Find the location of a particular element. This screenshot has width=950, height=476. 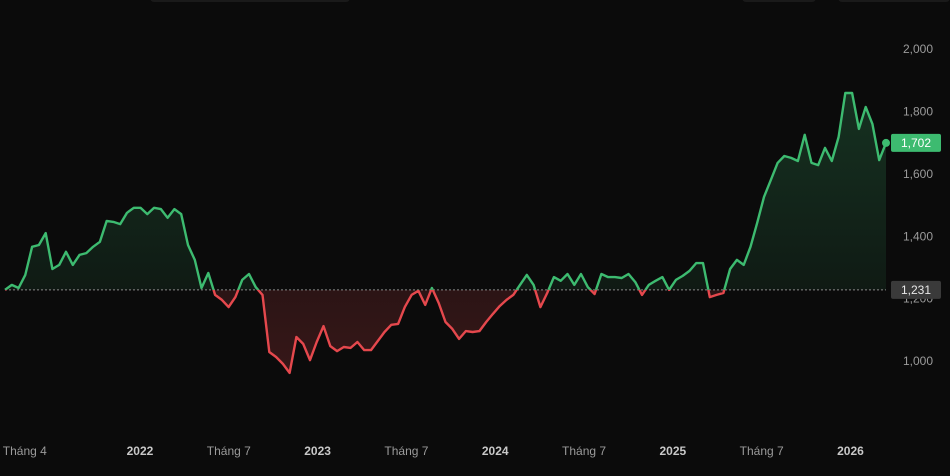

x-tick-label: 2025 is located at coordinates (673, 451).